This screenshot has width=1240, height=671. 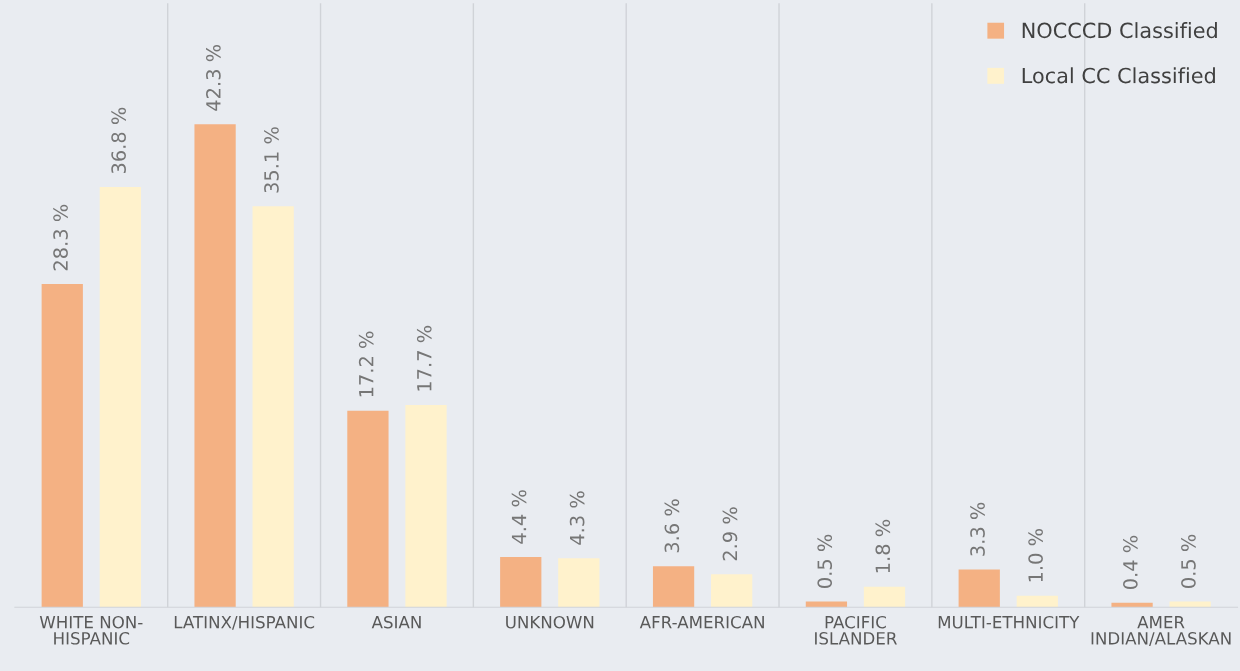 I want to click on x-tick-label: AFR-AMERICAN, so click(x=701, y=622).